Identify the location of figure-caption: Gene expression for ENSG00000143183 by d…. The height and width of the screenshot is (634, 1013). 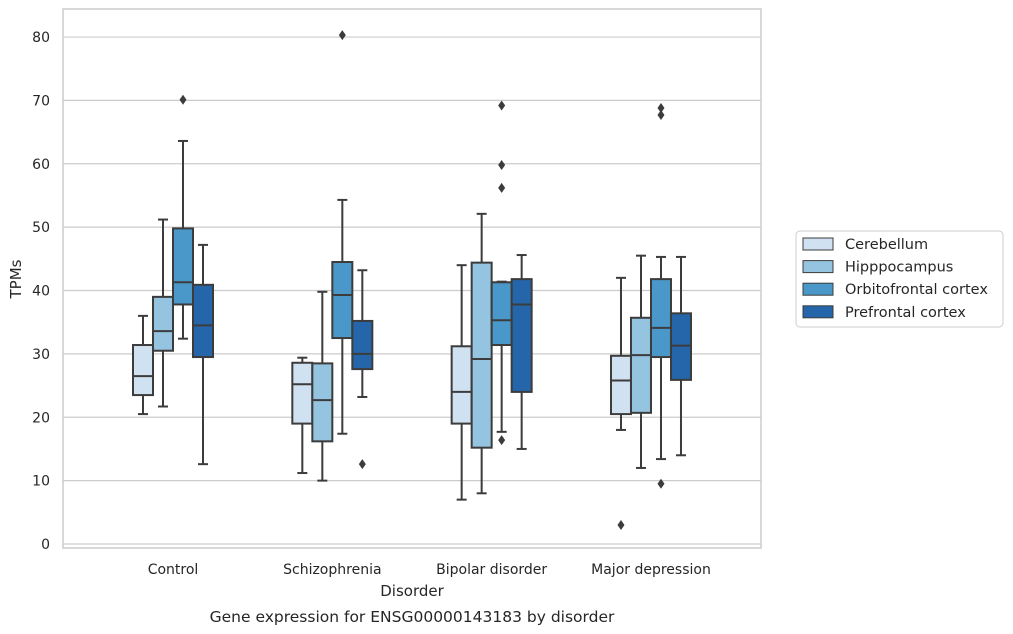
(412, 617).